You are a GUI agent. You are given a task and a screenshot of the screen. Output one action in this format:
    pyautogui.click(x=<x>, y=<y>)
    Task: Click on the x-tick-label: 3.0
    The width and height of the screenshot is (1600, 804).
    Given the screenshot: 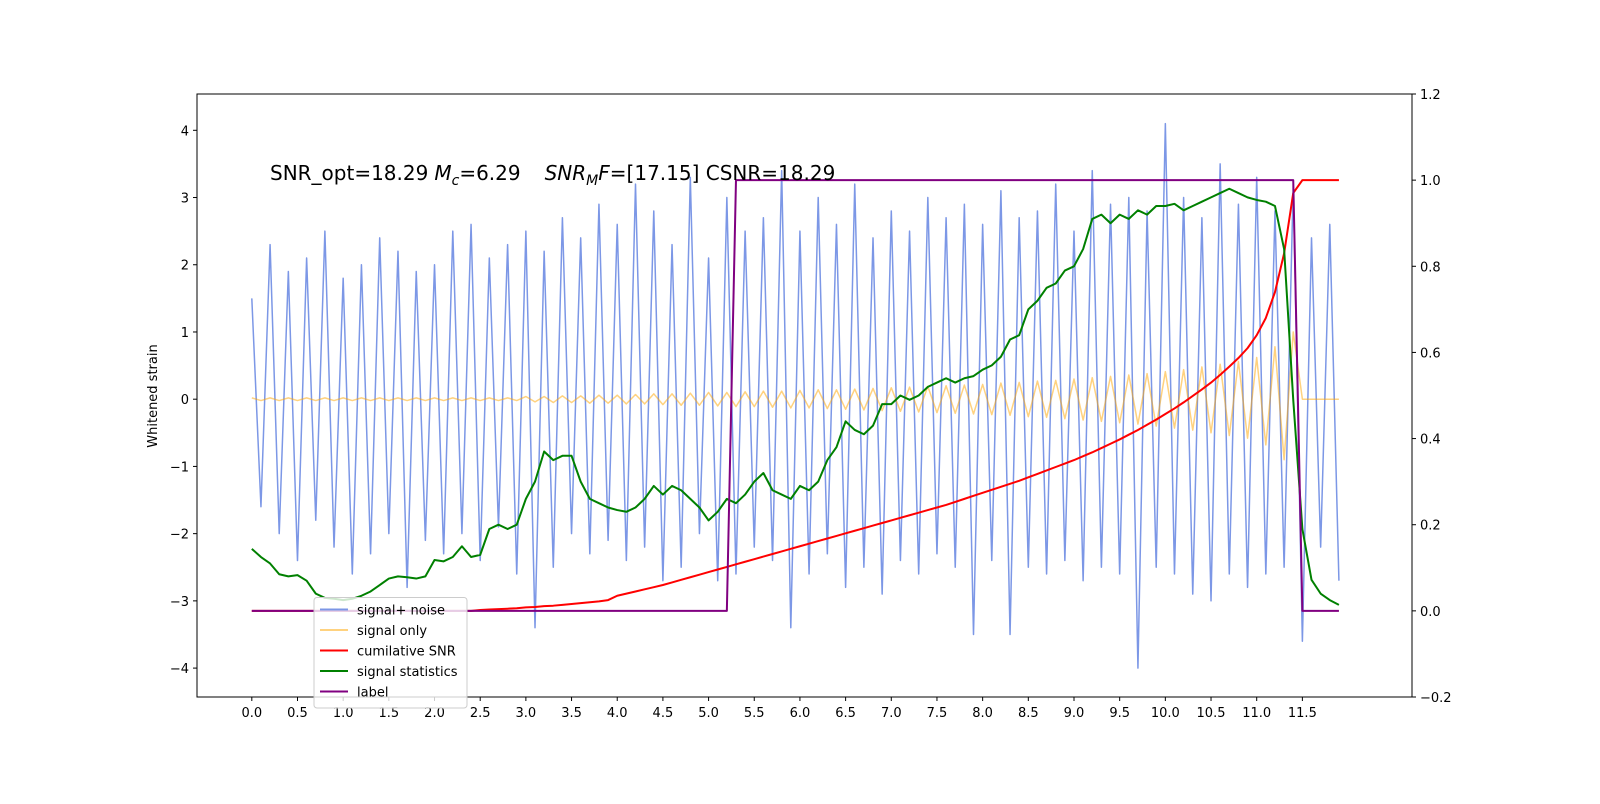 What is the action you would take?
    pyautogui.click(x=526, y=713)
    